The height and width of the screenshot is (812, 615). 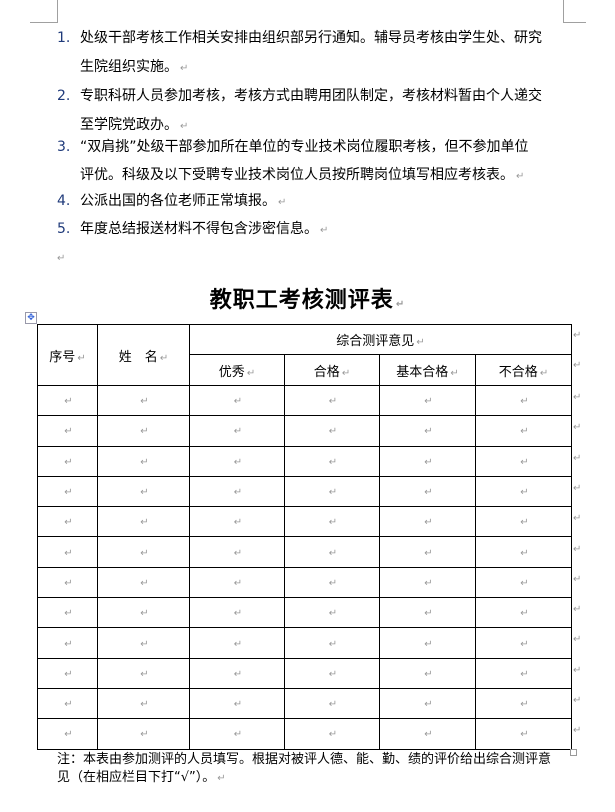 What do you see at coordinates (44, 11) in the screenshot?
I see `margin-corner-left` at bounding box center [44, 11].